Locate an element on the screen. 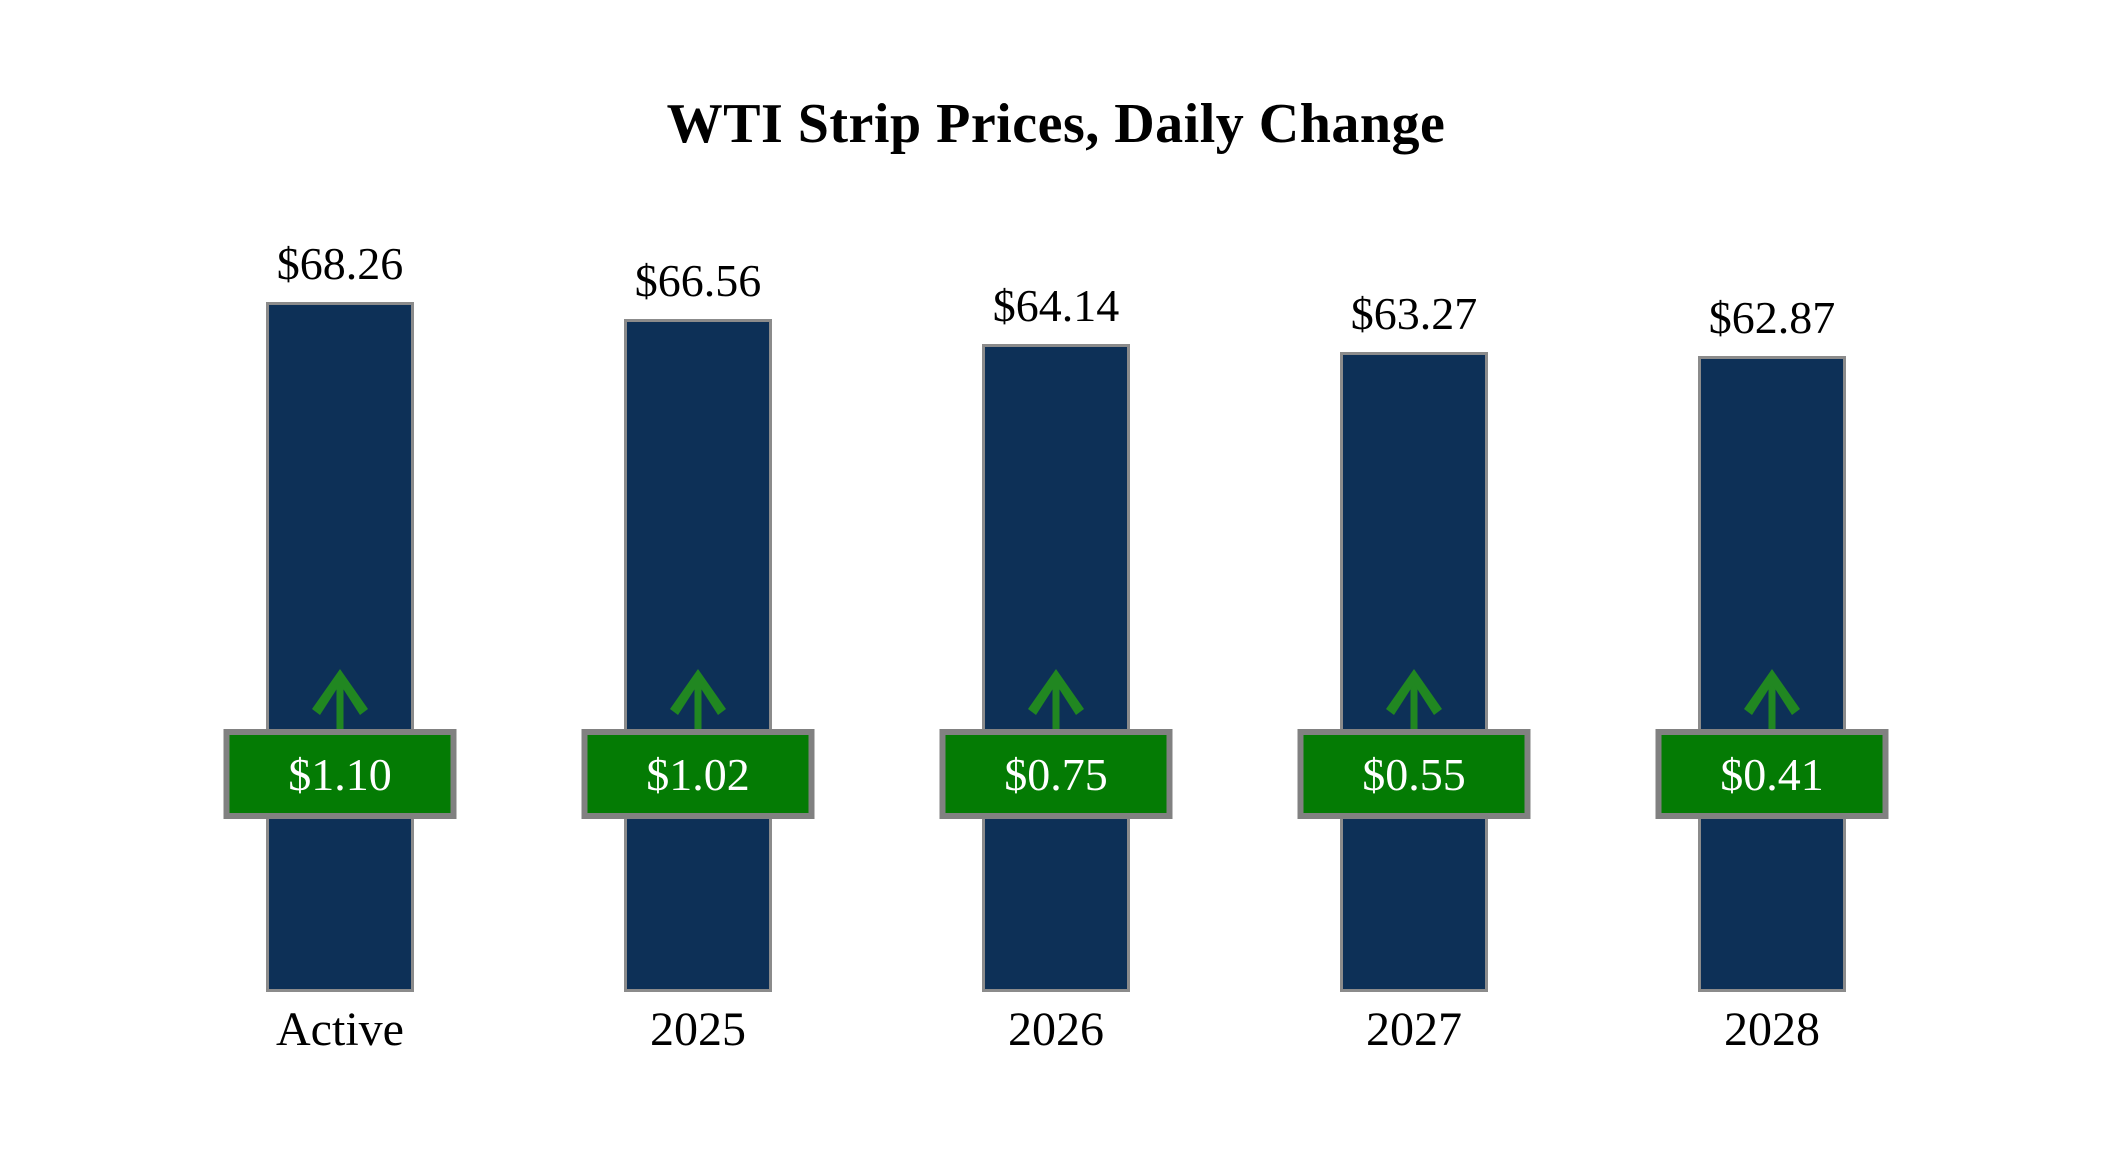  strip-price-label: $66.56 is located at coordinates (698, 280).